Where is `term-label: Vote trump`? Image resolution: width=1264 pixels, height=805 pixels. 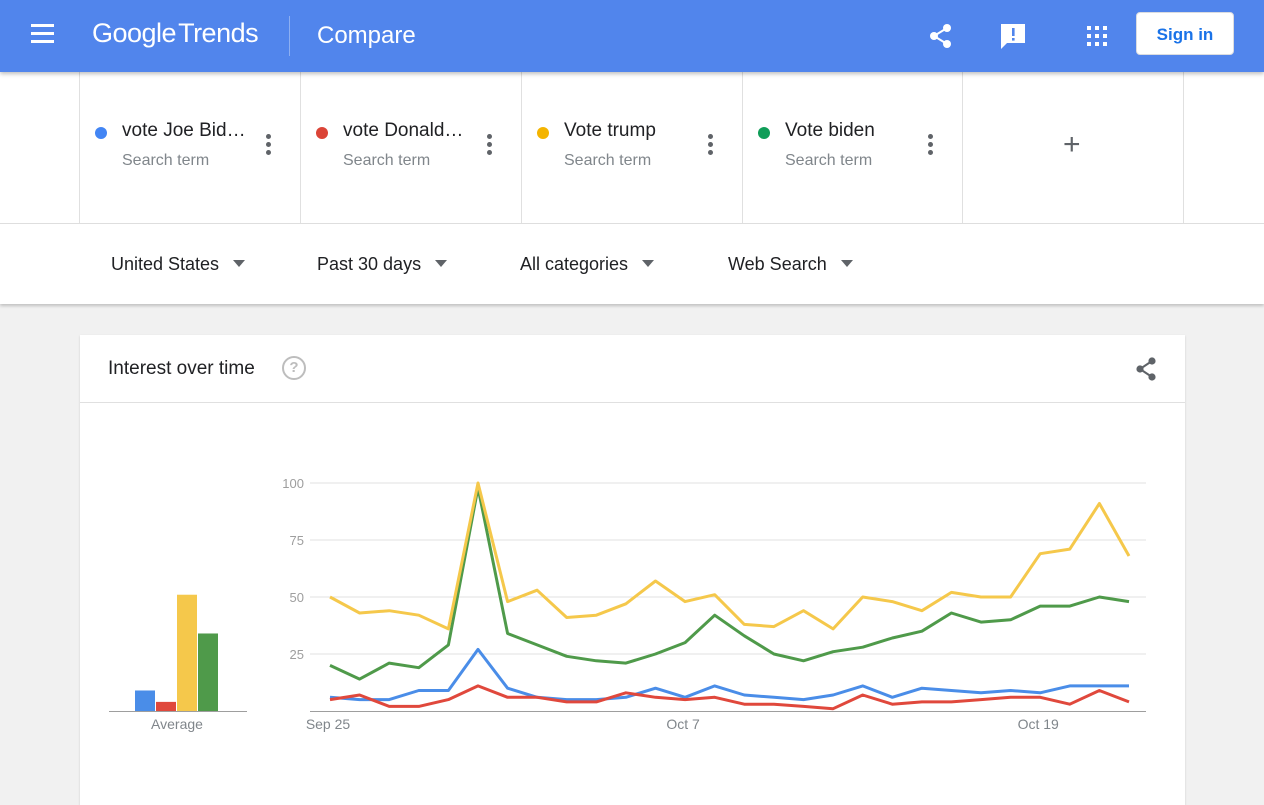 term-label: Vote trump is located at coordinates (610, 130).